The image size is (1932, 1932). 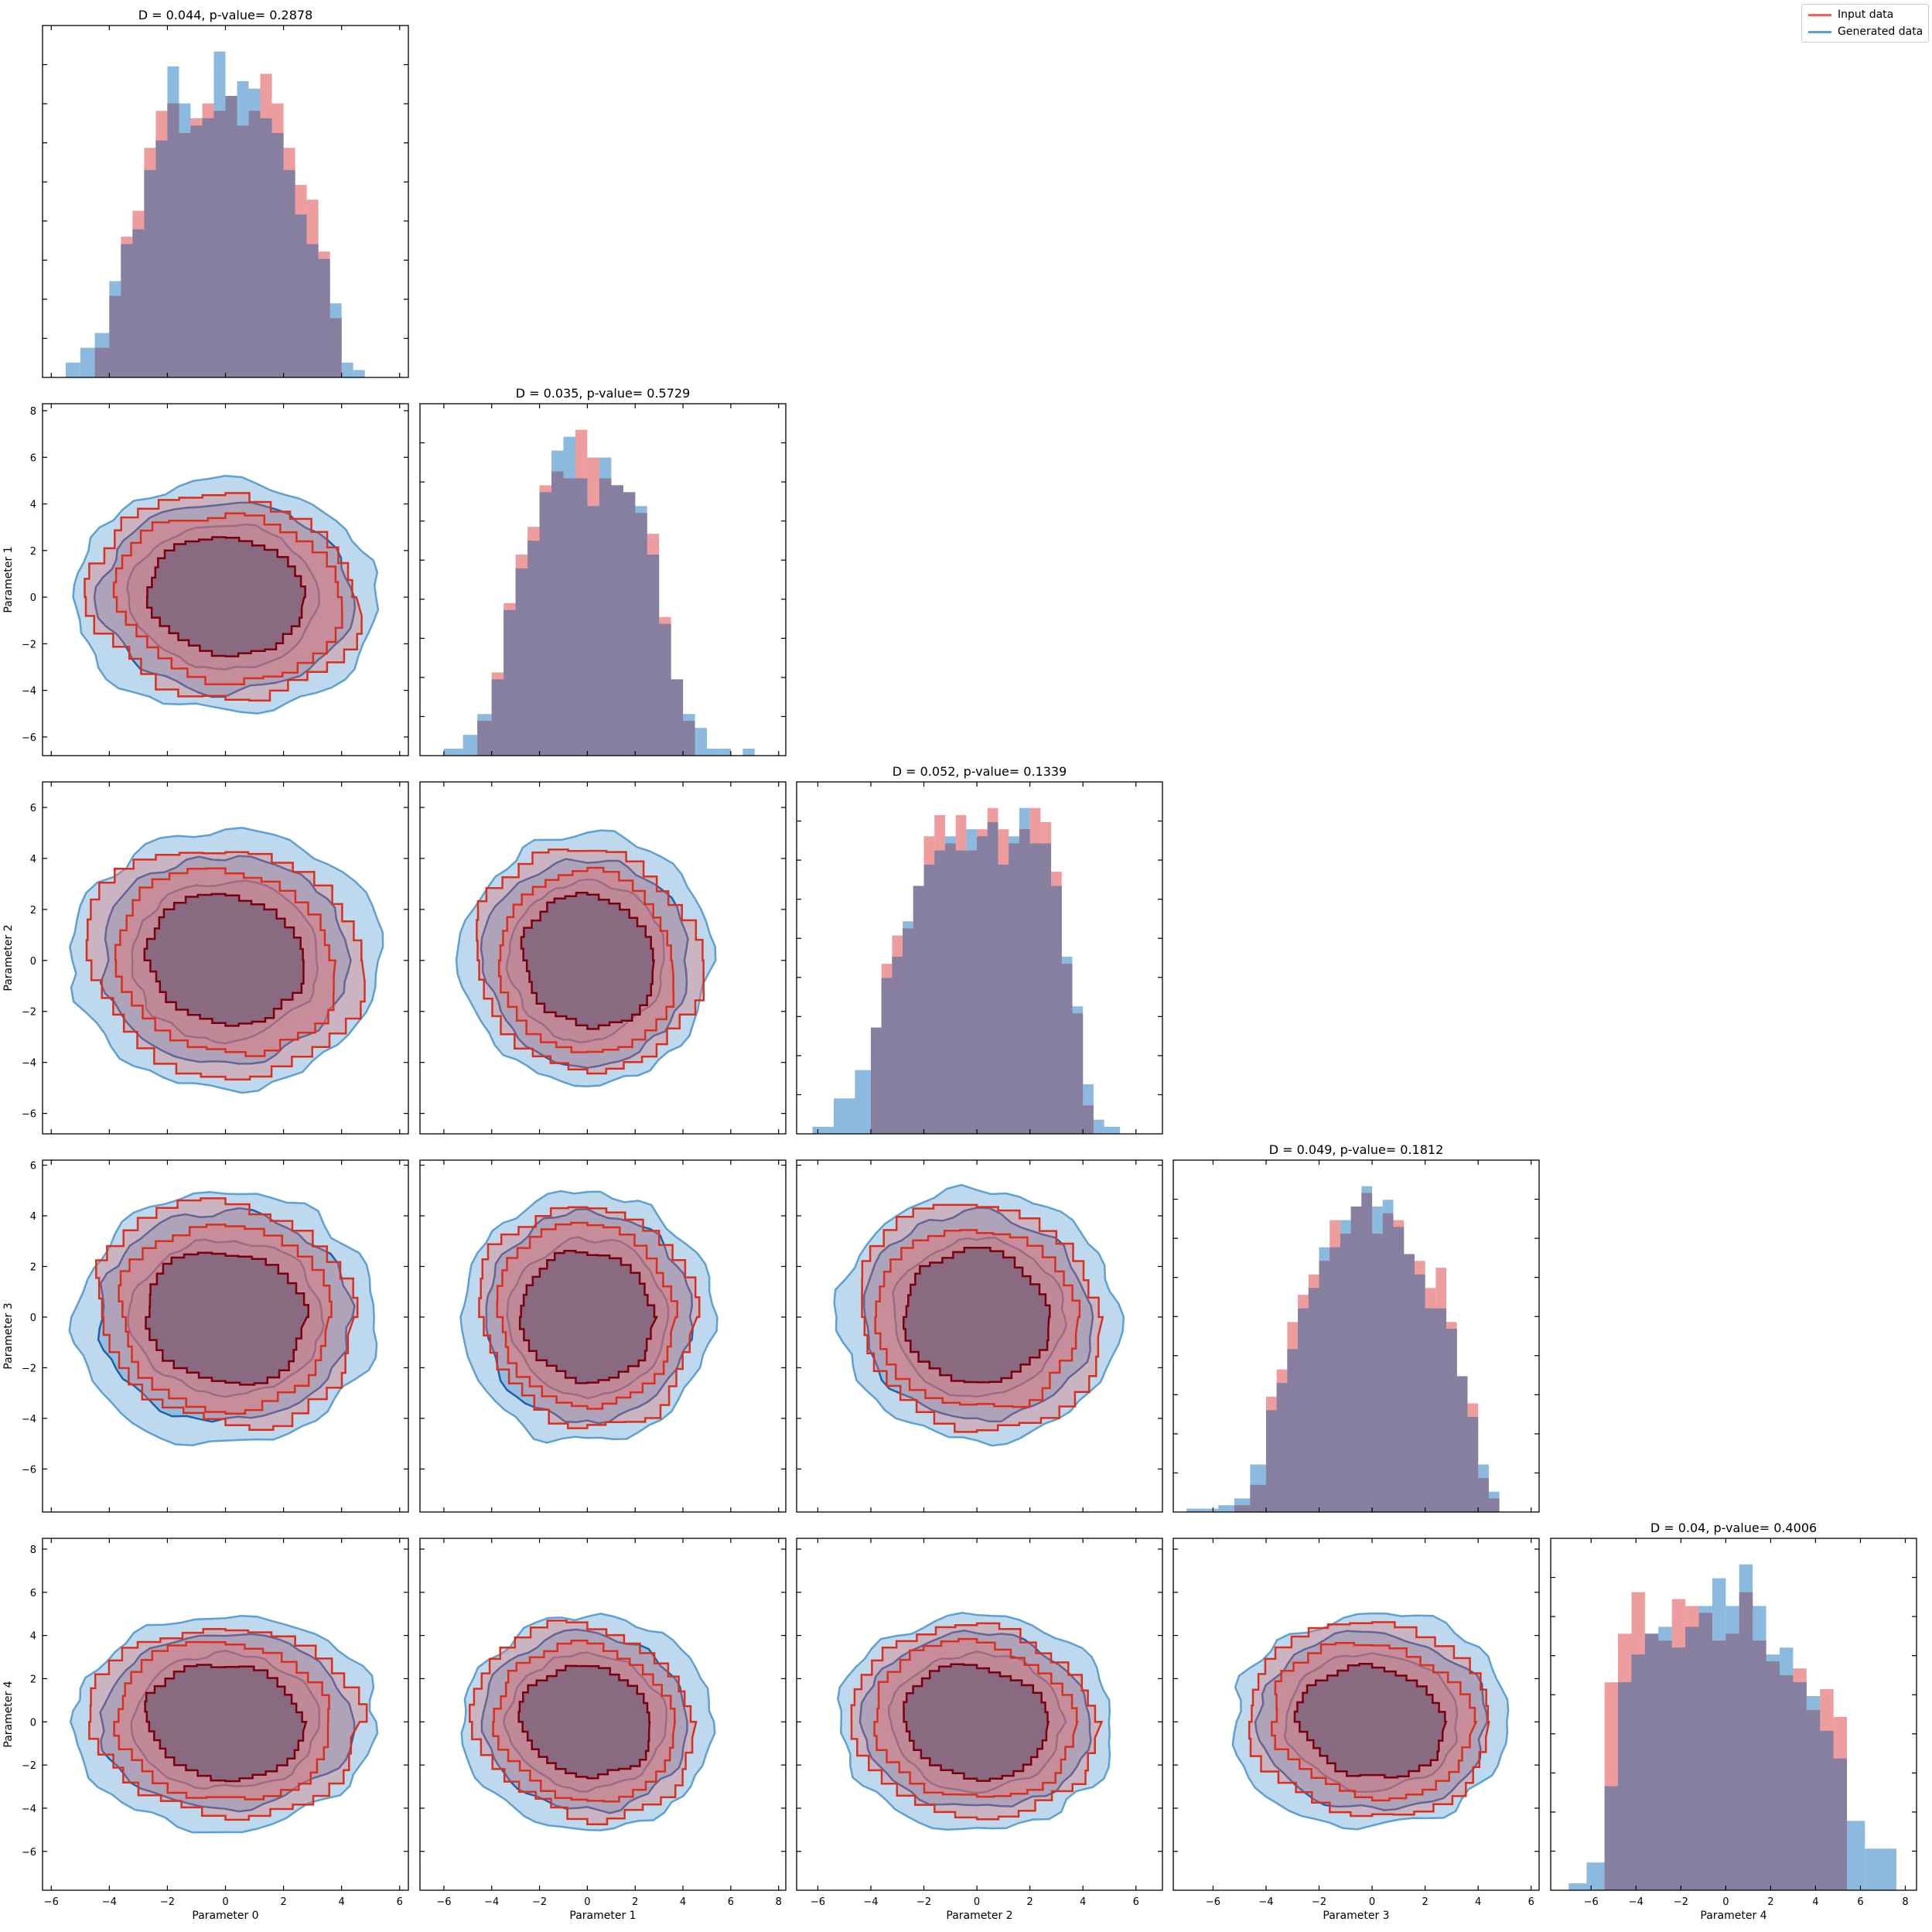 What do you see at coordinates (1136, 1902) in the screenshot?
I see `contour-panel-xtick-label: 6` at bounding box center [1136, 1902].